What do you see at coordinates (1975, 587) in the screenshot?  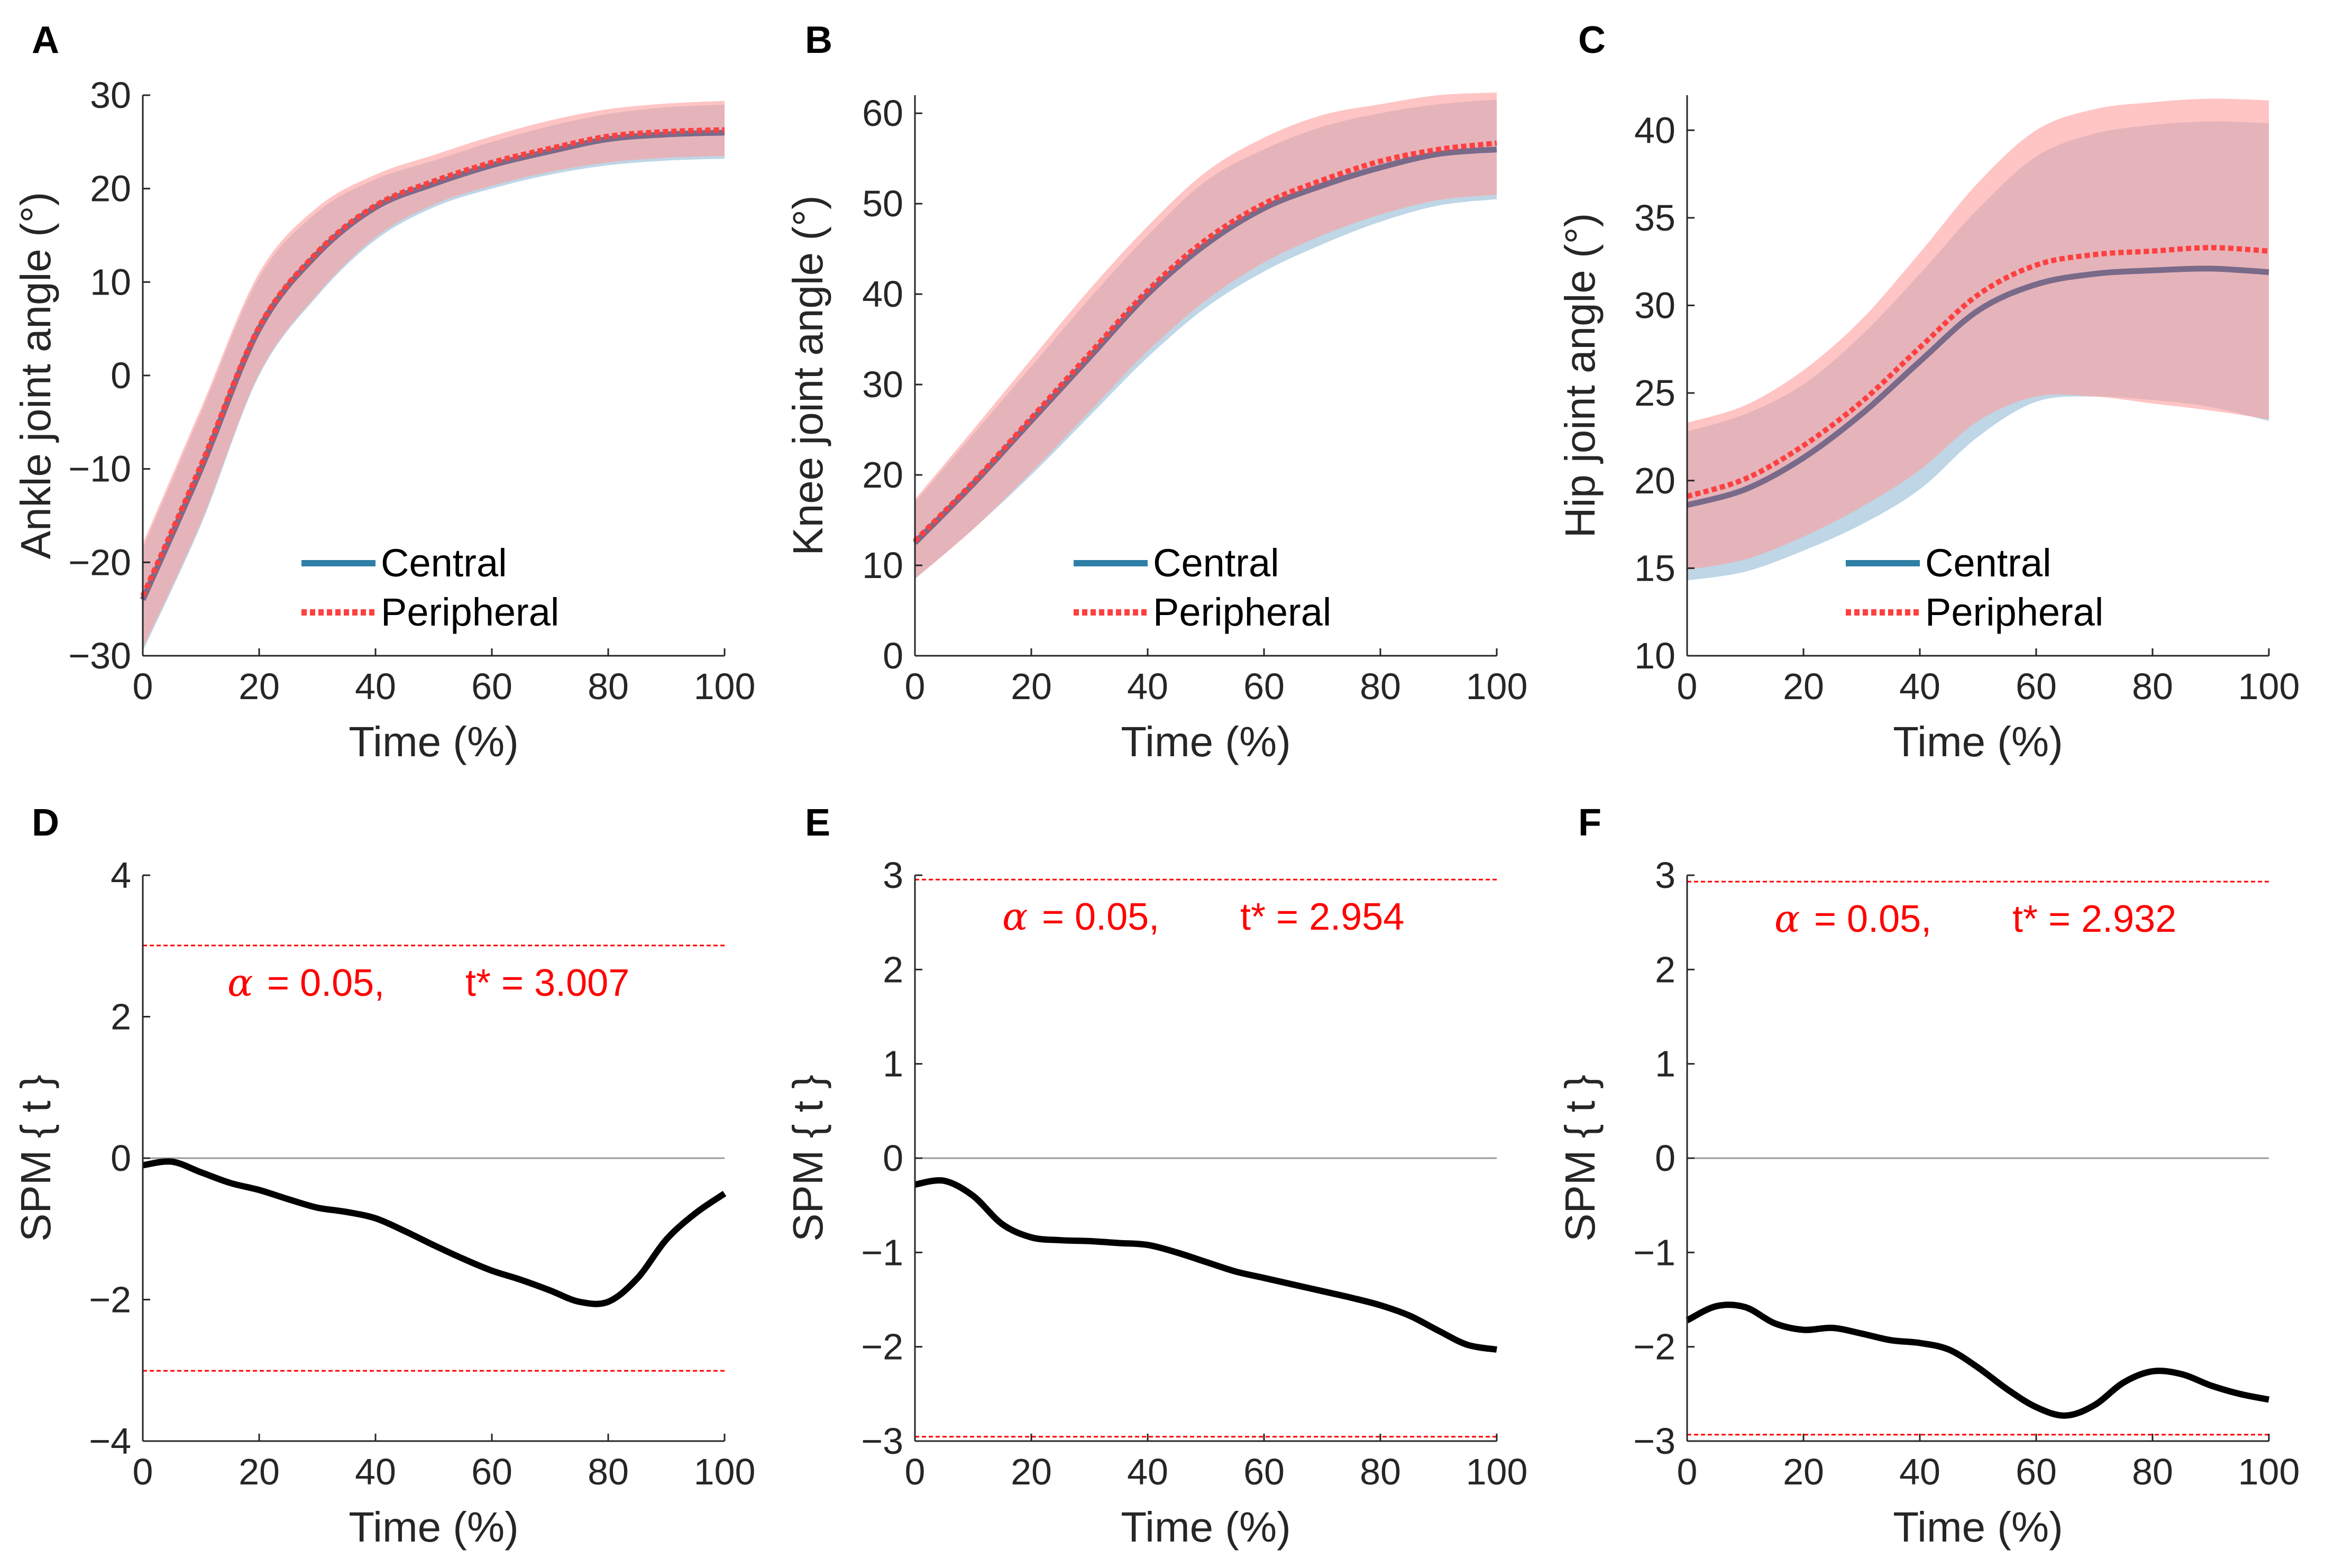 I see `legend: Central Peripheral` at bounding box center [1975, 587].